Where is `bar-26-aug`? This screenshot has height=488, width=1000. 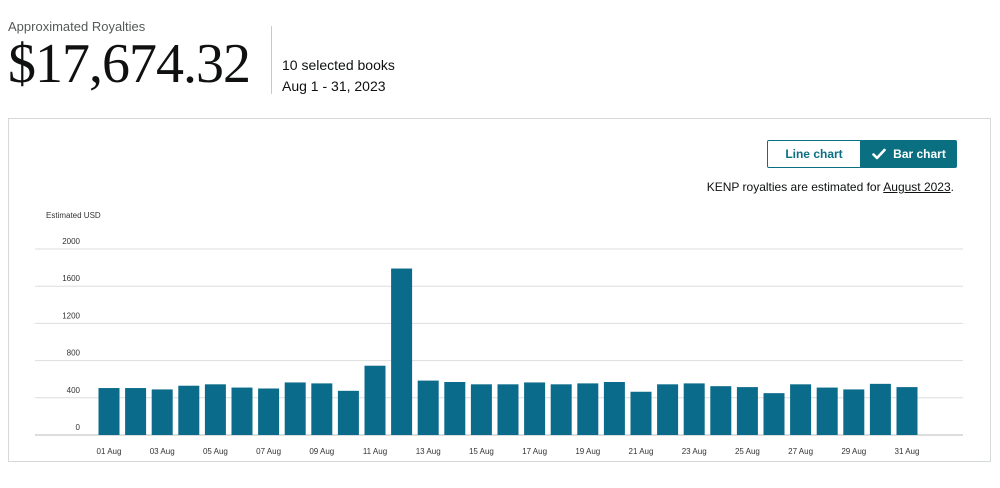 bar-26-aug is located at coordinates (774, 414).